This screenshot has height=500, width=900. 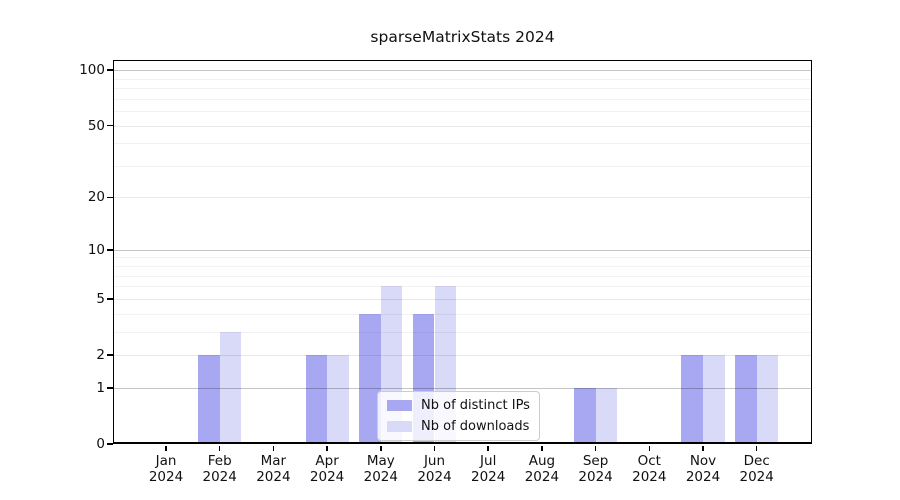 I want to click on x-tick-label: Oct 2024, so click(x=649, y=469).